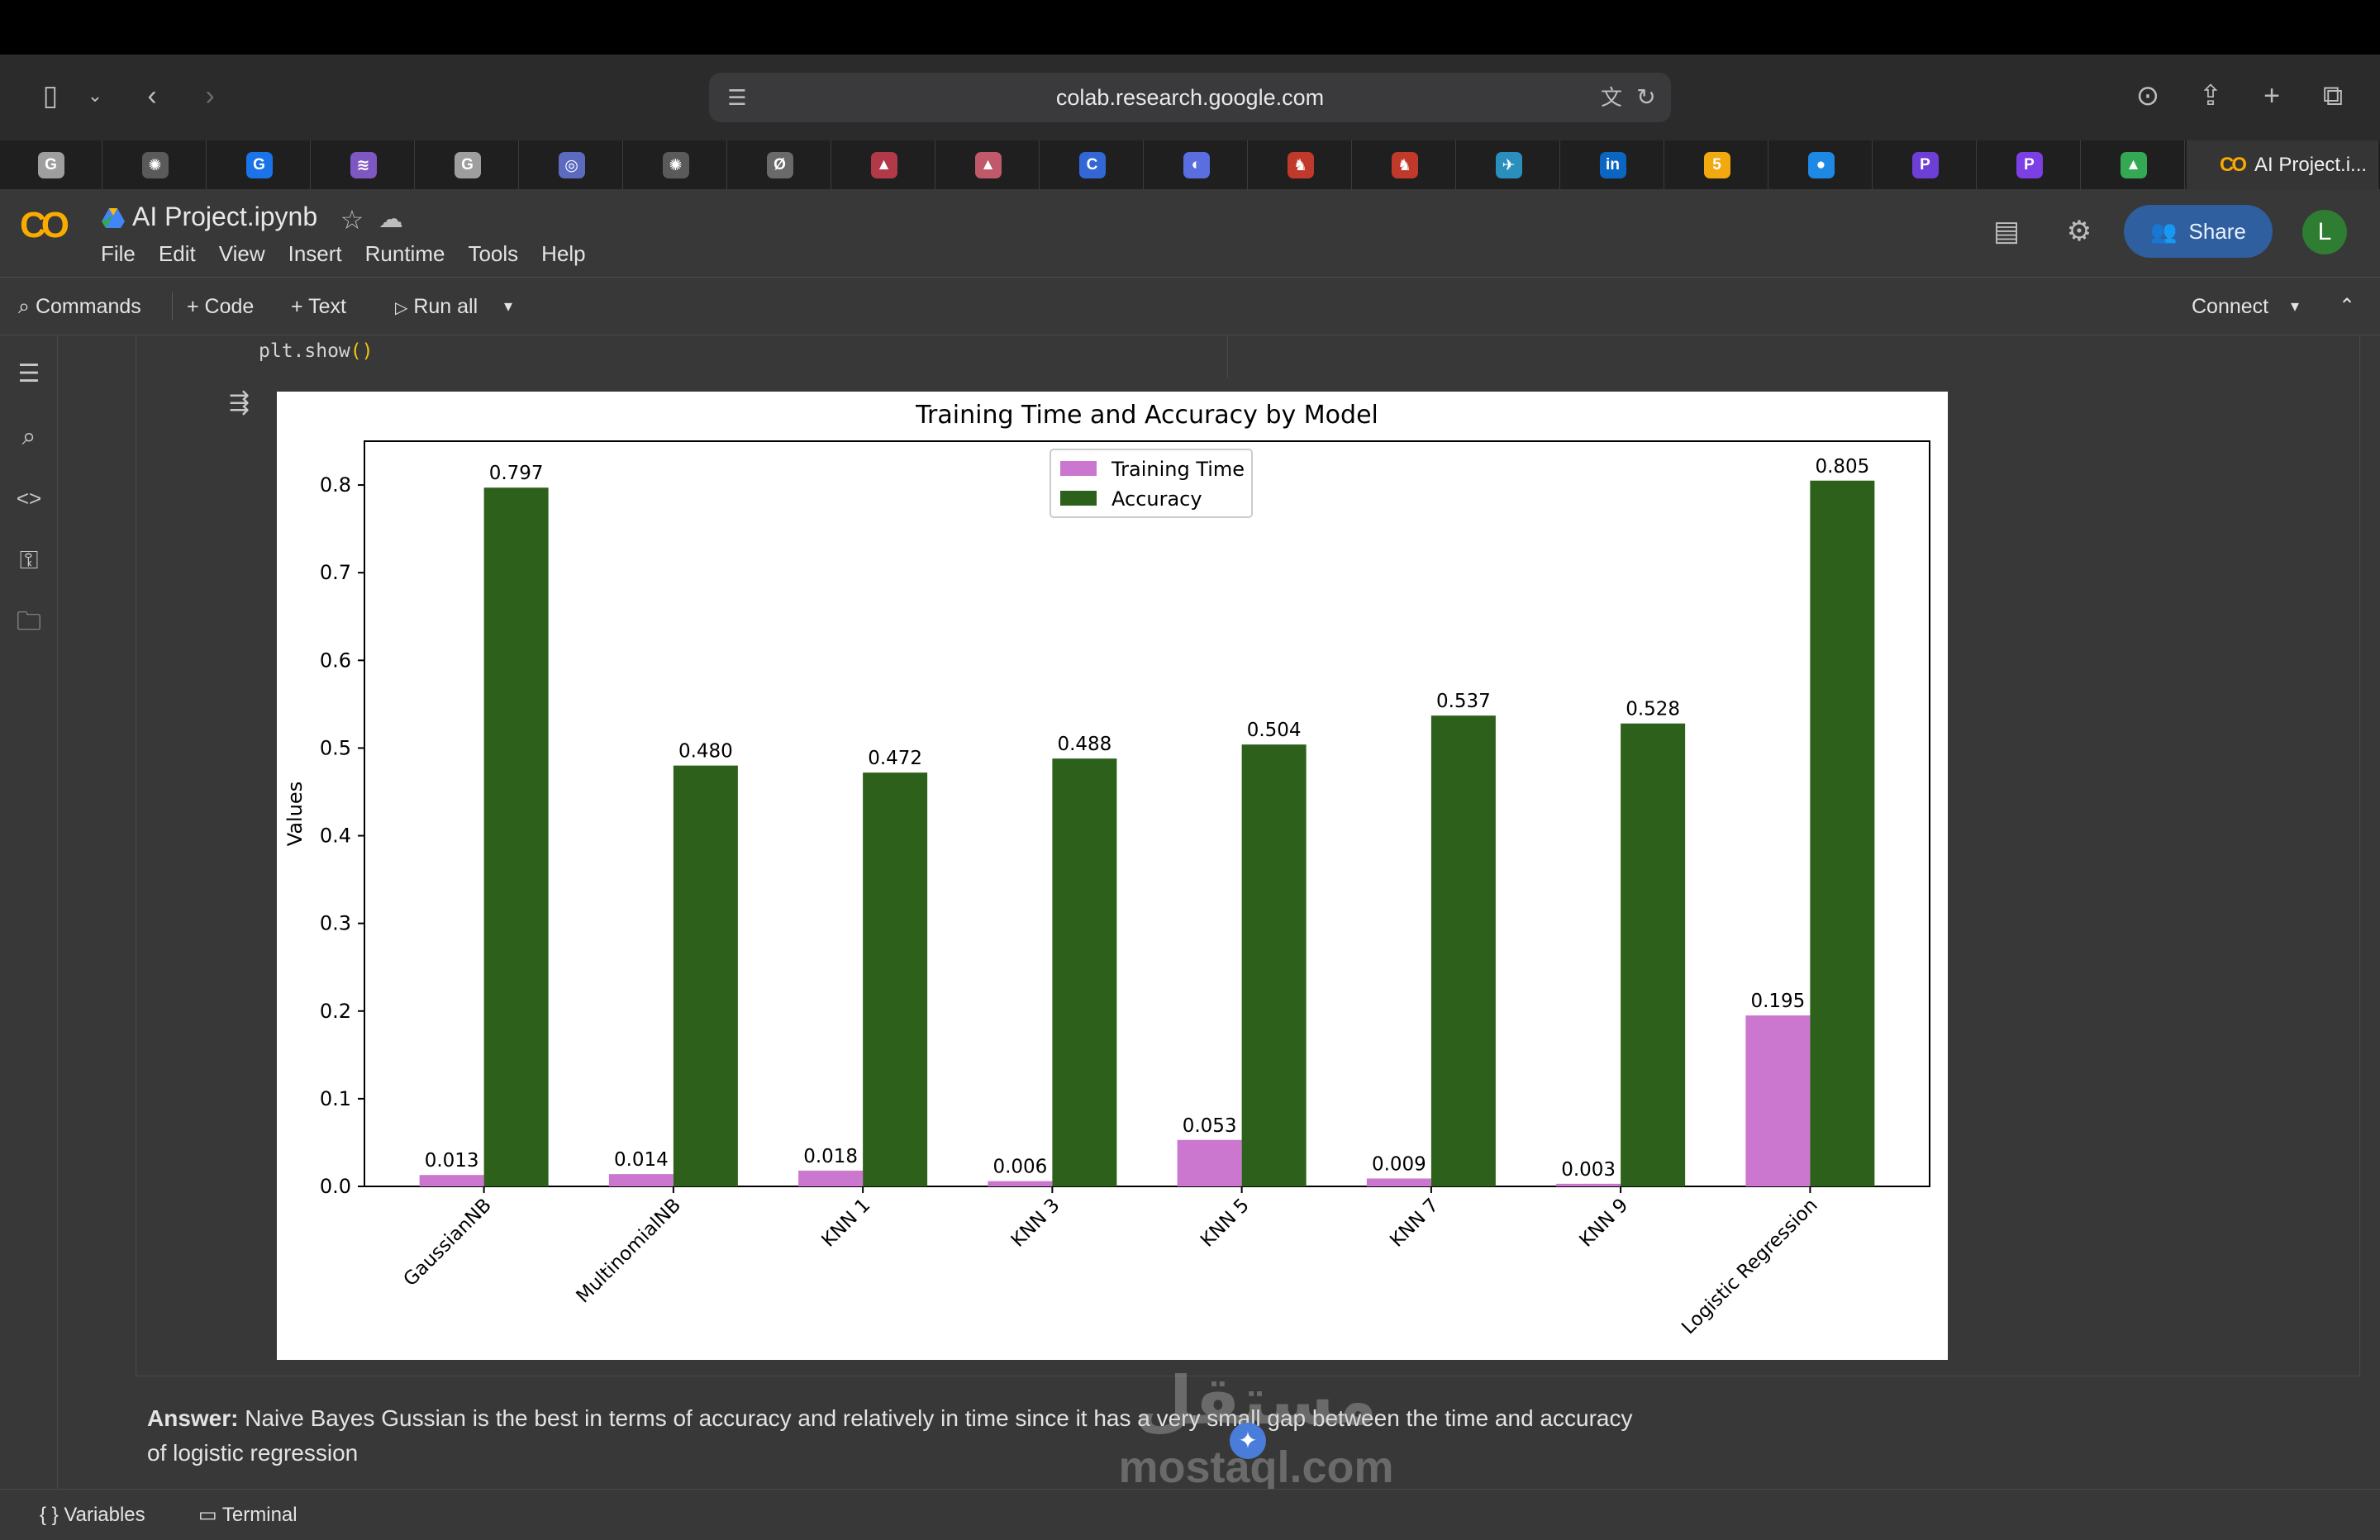 Image resolution: width=2380 pixels, height=1540 pixels. Describe the element at coordinates (210, 96) in the screenshot. I see `forward-arrow-icon: ›` at that location.